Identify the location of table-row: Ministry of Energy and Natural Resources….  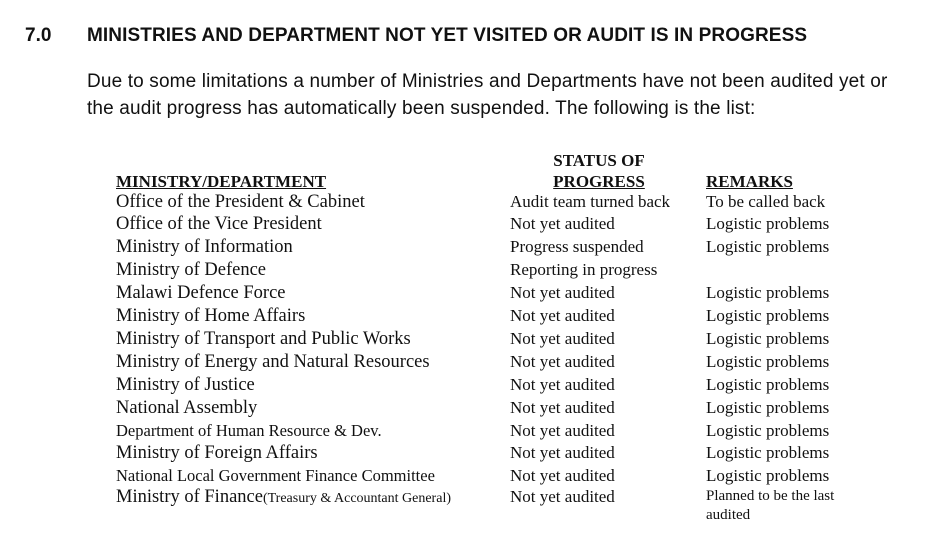
(476, 363).